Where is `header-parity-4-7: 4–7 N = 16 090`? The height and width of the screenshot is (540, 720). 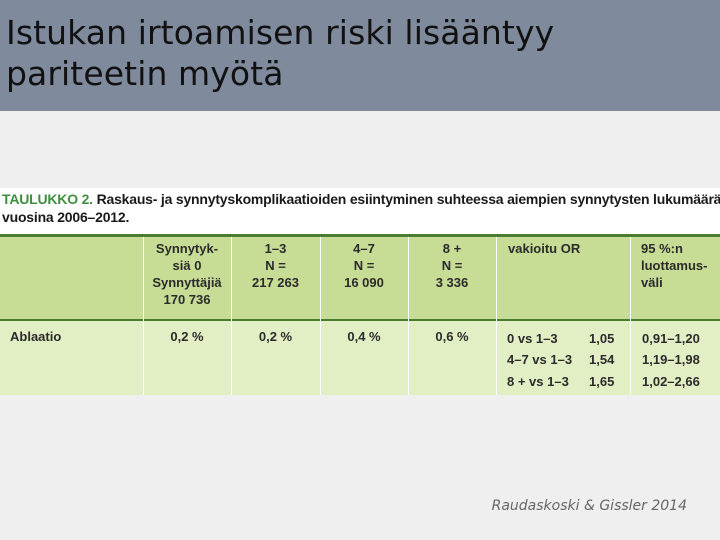 header-parity-4-7: 4–7 N = 16 090 is located at coordinates (364, 265).